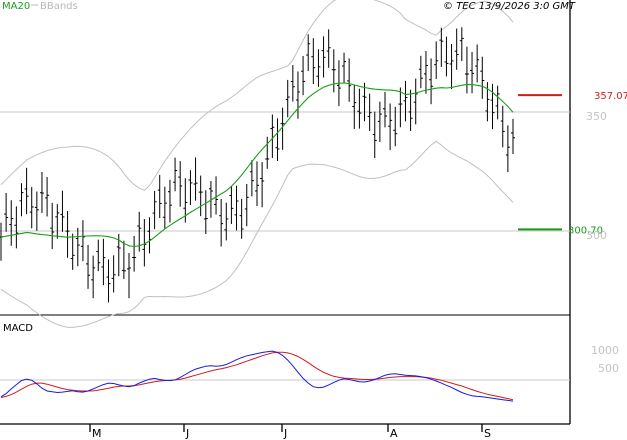 The image size is (627, 440). I want to click on copyright-notice: © TEC 13/9/2026 3:0 GMT, so click(509, 6).